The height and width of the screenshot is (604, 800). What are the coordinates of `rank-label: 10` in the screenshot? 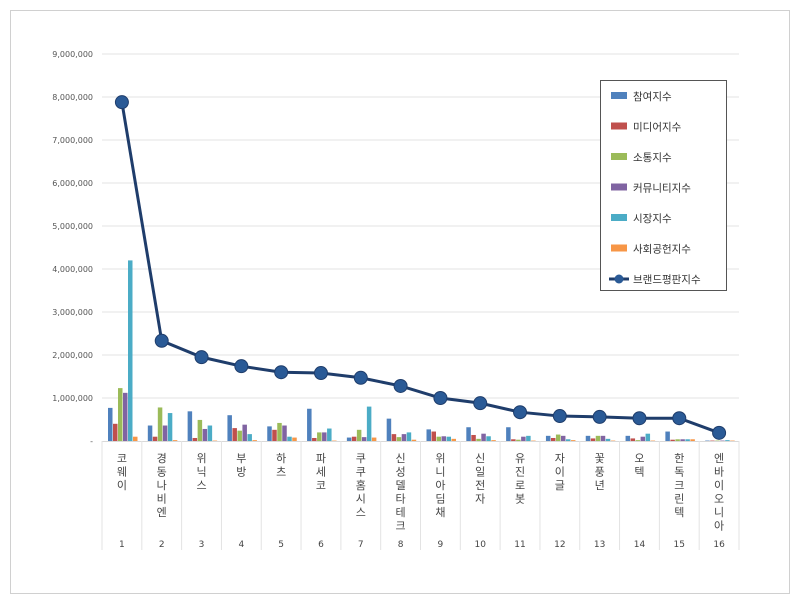 It's located at (480, 545).